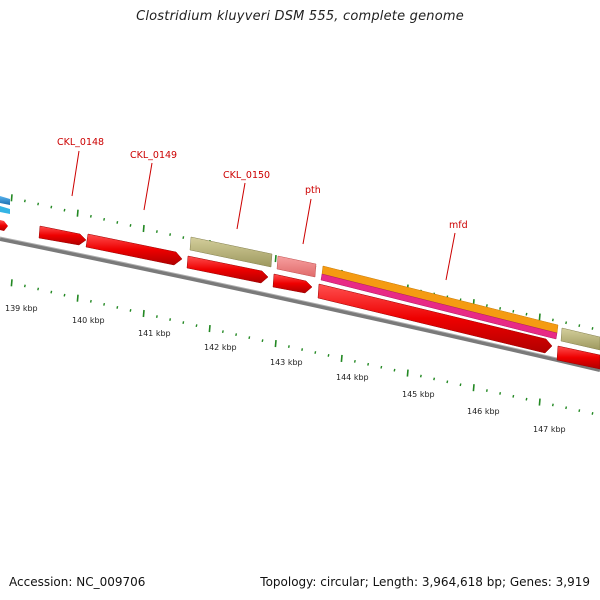 The image size is (600, 600). Describe the element at coordinates (5, 200) in the screenshot. I see `feature-blue-left` at that location.